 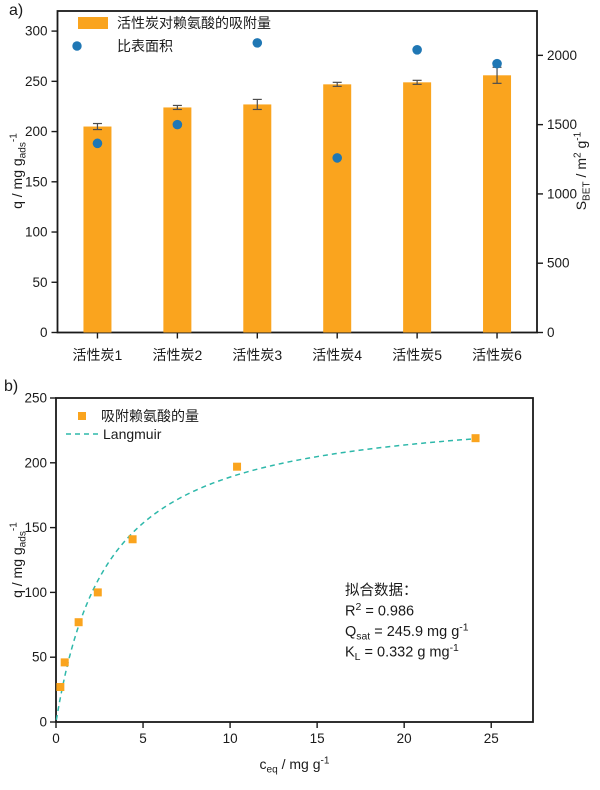 I want to click on y-axis-label-left: q / mg gads-1, so click(x=19, y=171).